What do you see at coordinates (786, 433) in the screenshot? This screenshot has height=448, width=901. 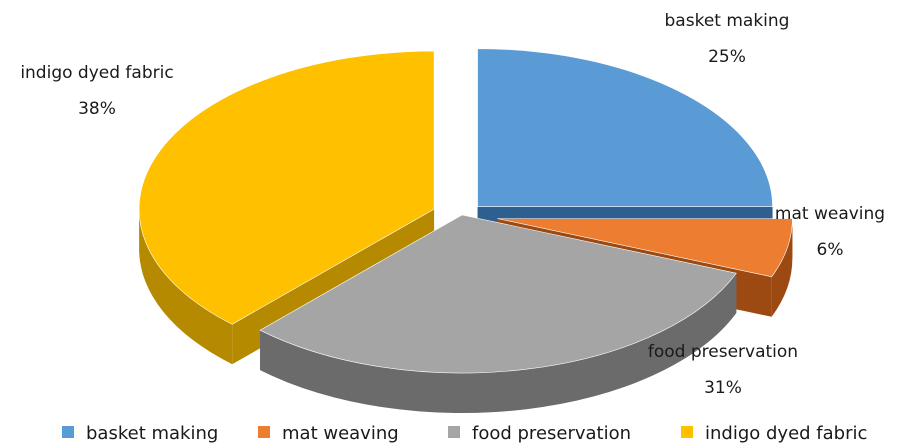 I see `legend-label-indigo-dyed-fabric: indigo dyed fabric` at bounding box center [786, 433].